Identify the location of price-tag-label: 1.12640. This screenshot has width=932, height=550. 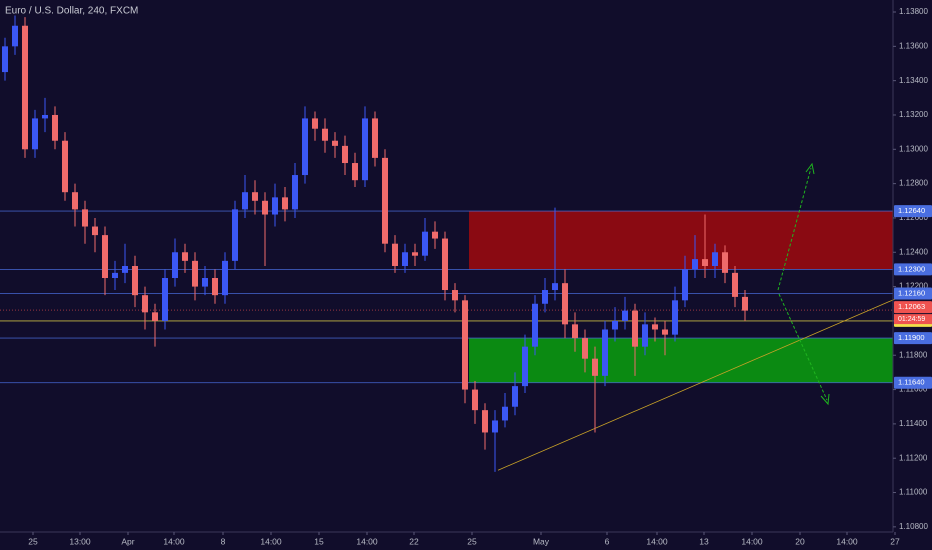
(911, 210).